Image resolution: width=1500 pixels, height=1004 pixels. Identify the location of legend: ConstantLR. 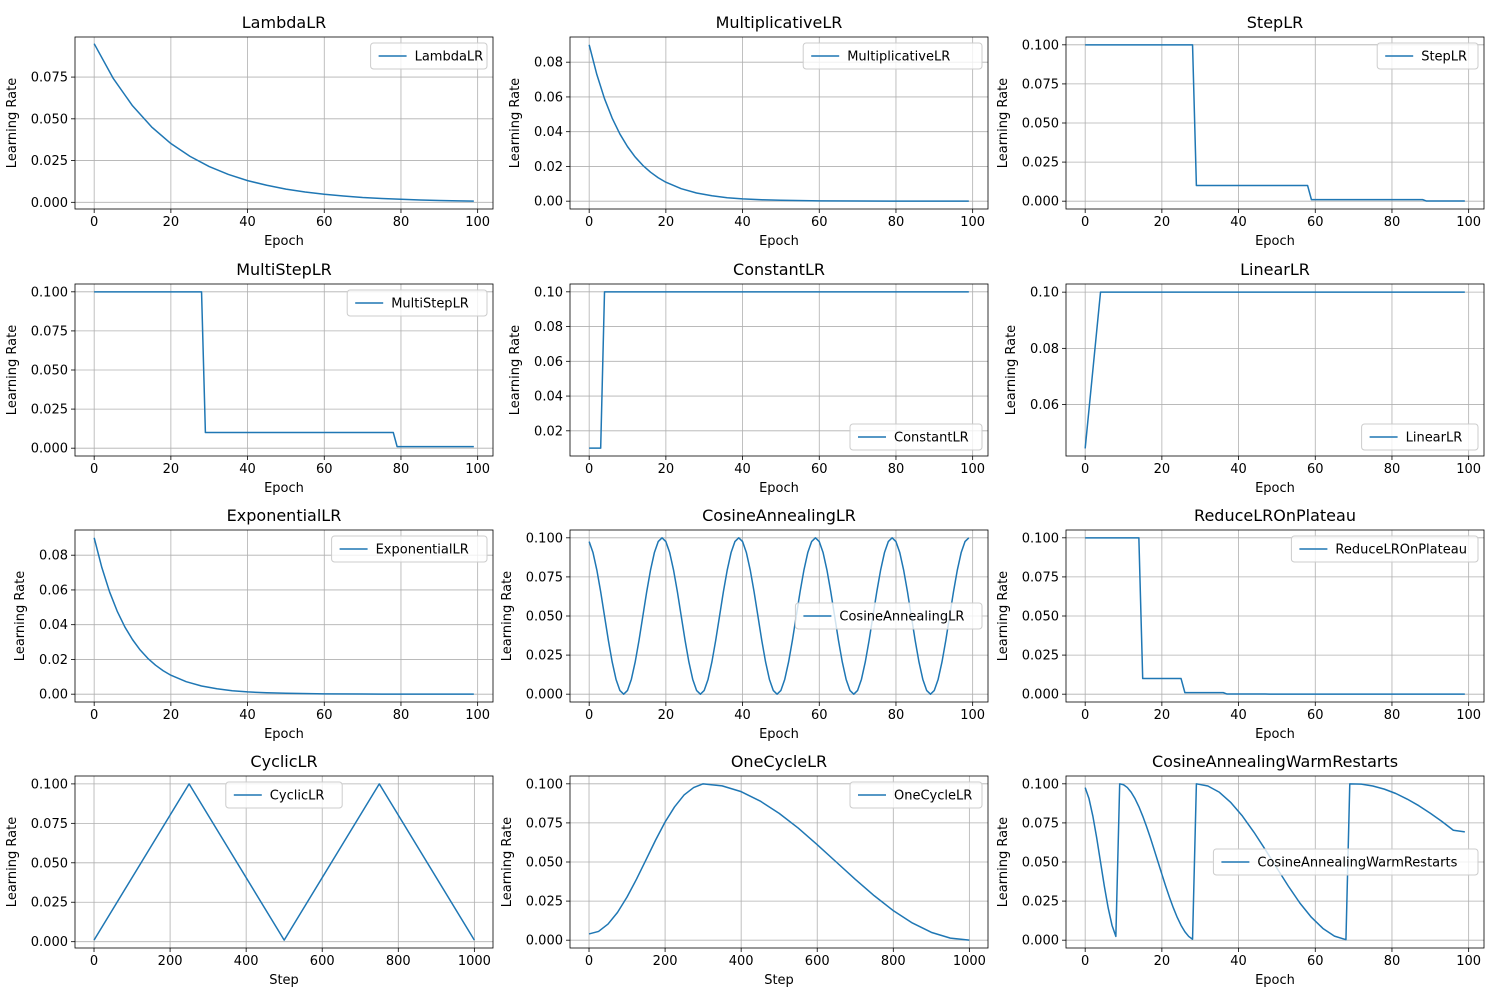
(916, 437).